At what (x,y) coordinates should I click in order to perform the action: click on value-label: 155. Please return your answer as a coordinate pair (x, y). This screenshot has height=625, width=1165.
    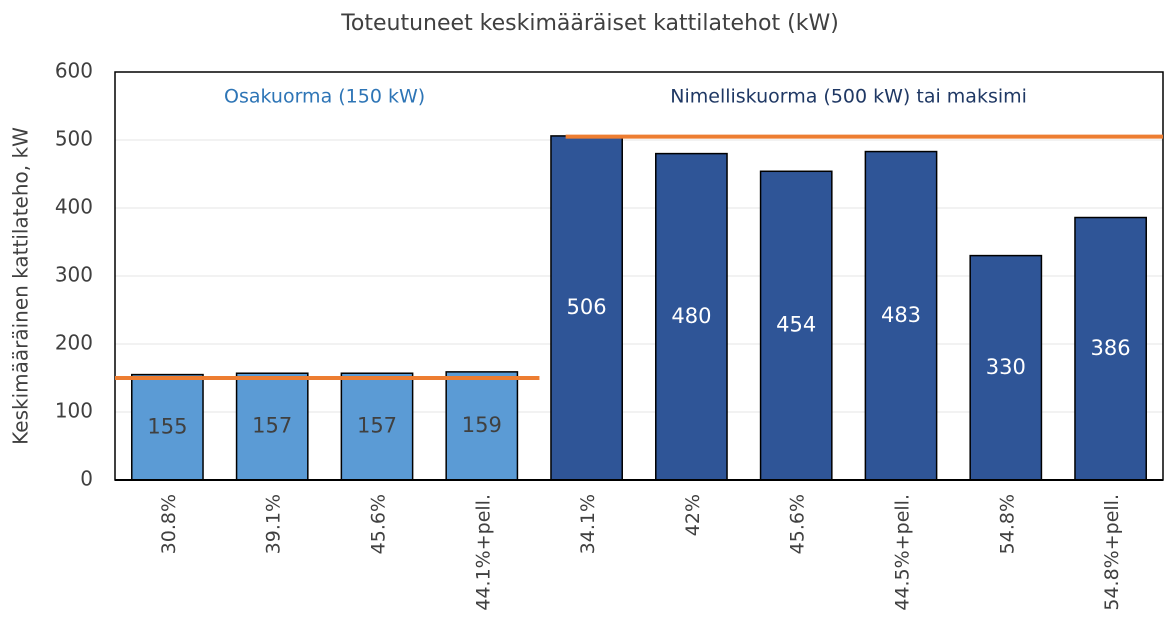
    Looking at the image, I should click on (167, 426).